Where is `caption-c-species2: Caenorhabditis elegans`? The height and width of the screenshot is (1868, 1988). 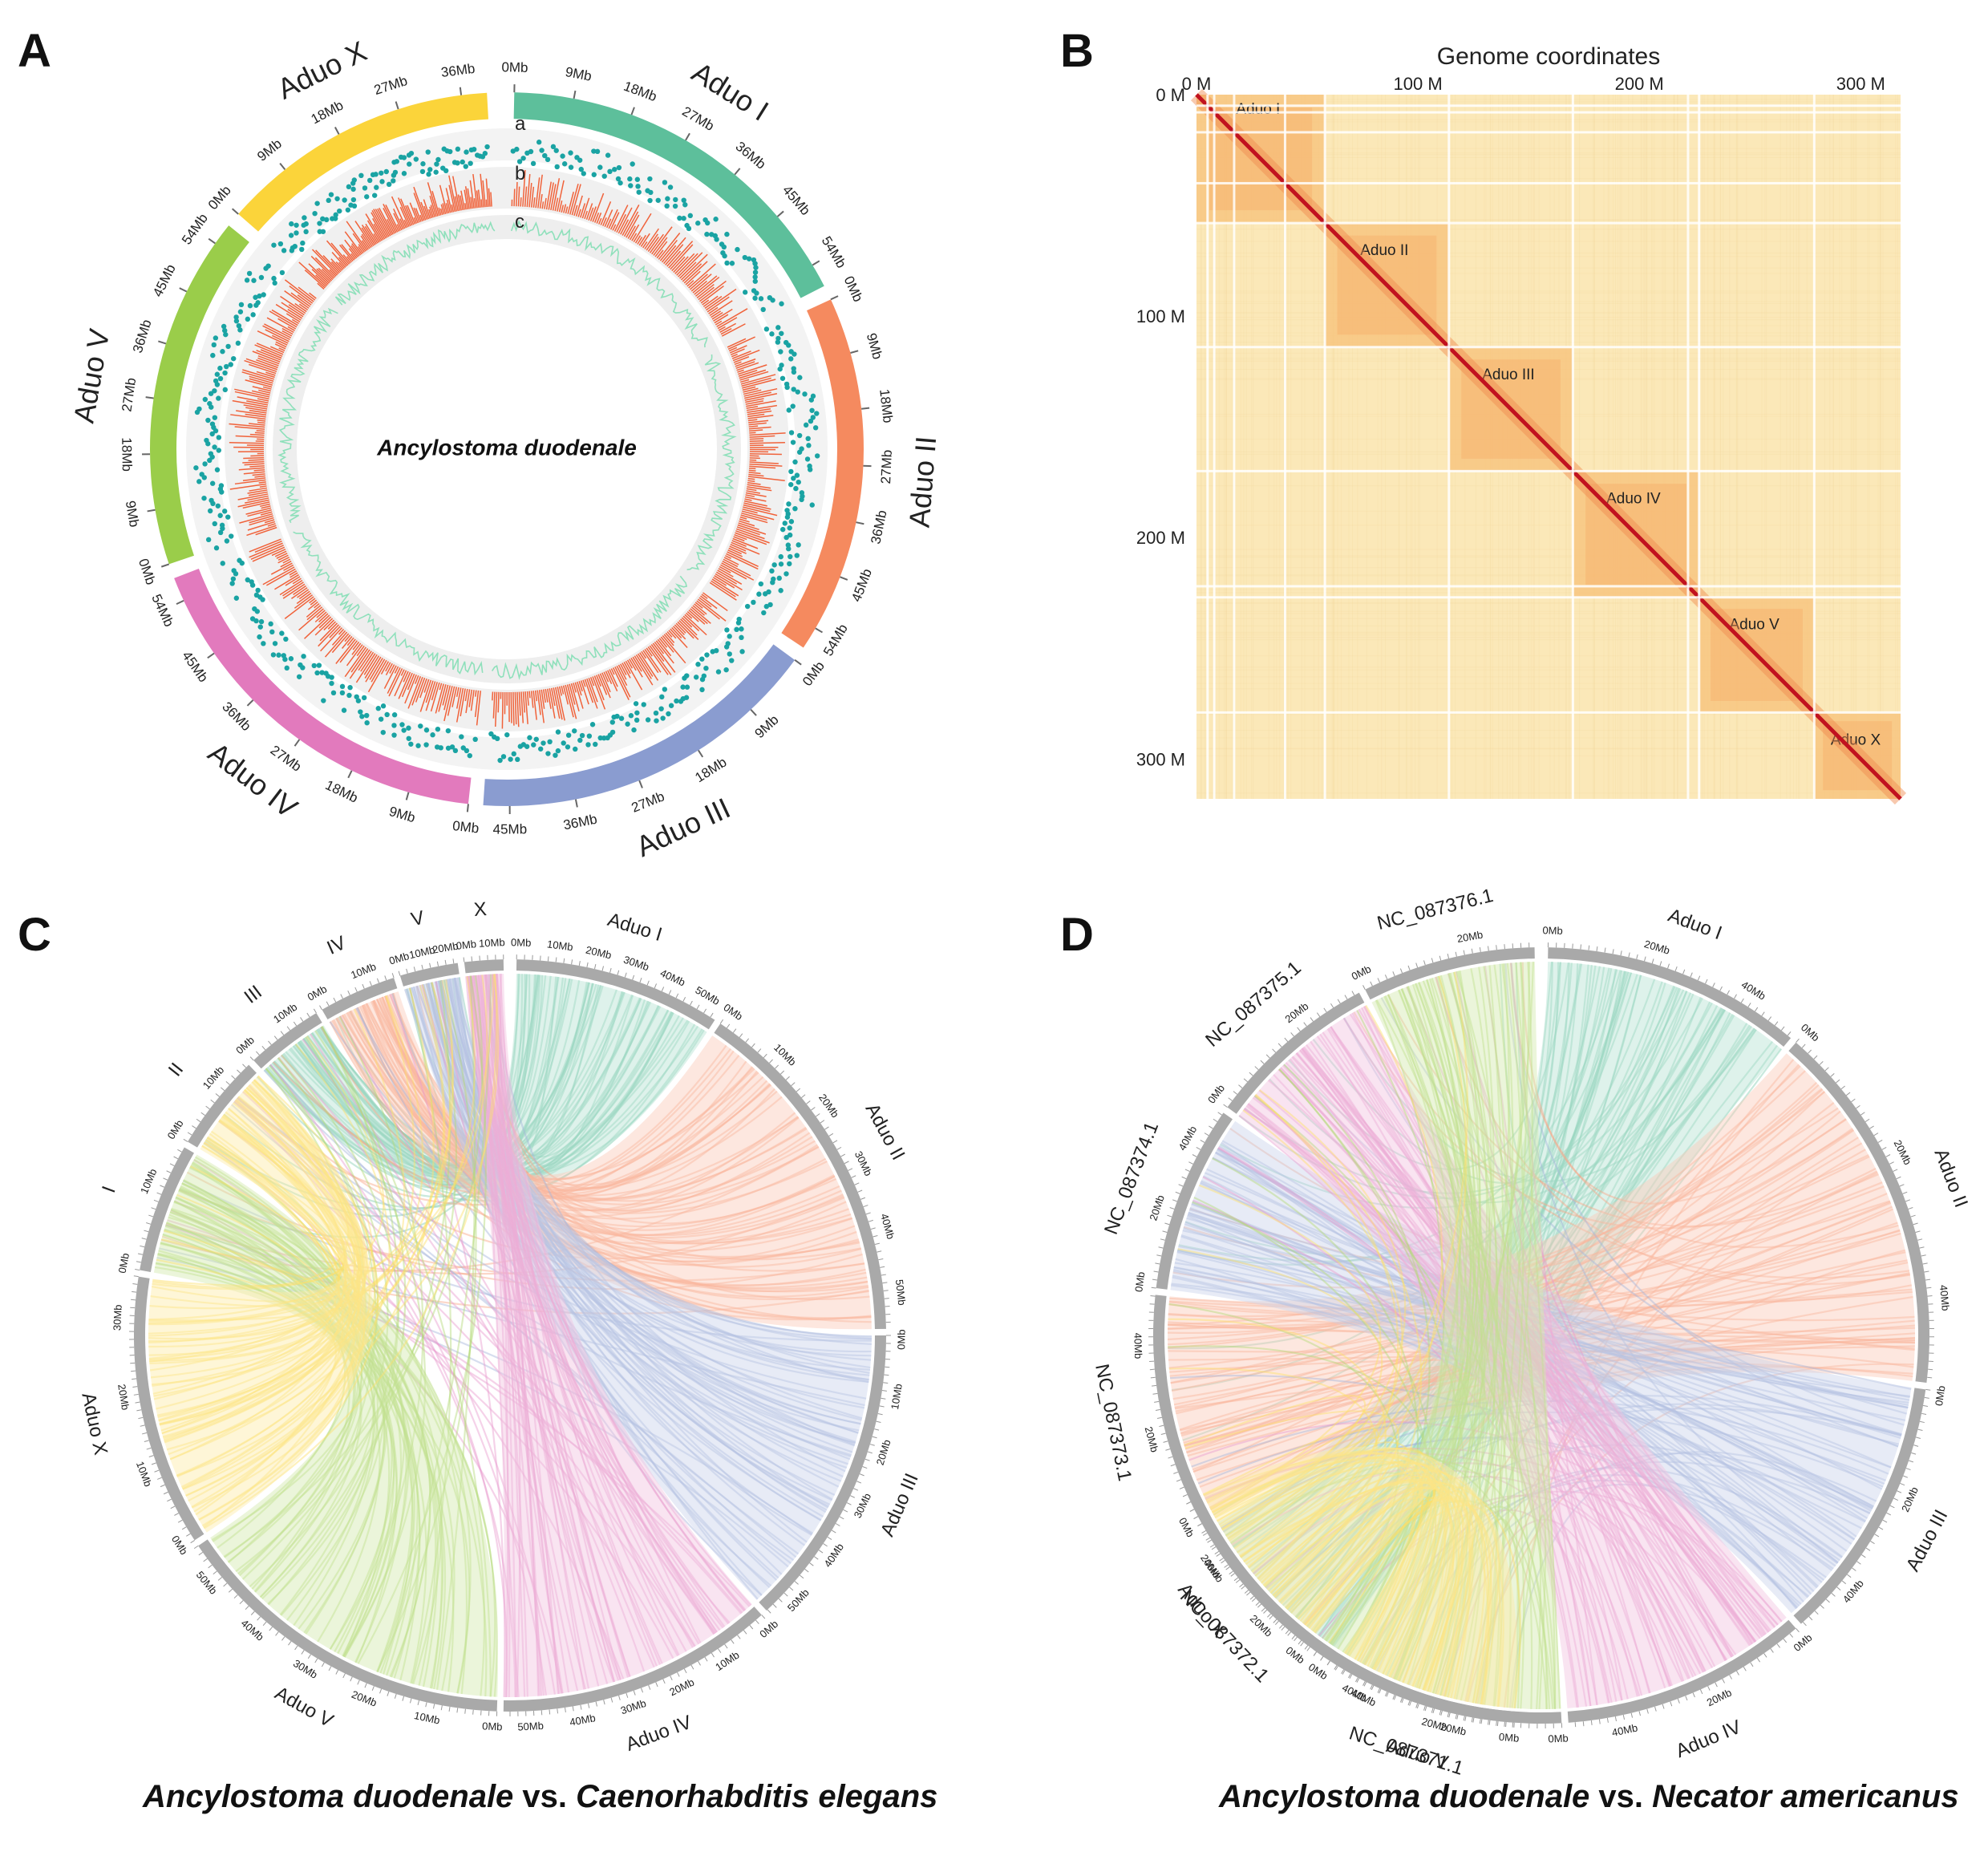
caption-c-species2: Caenorhabditis elegans is located at coordinates (757, 1796).